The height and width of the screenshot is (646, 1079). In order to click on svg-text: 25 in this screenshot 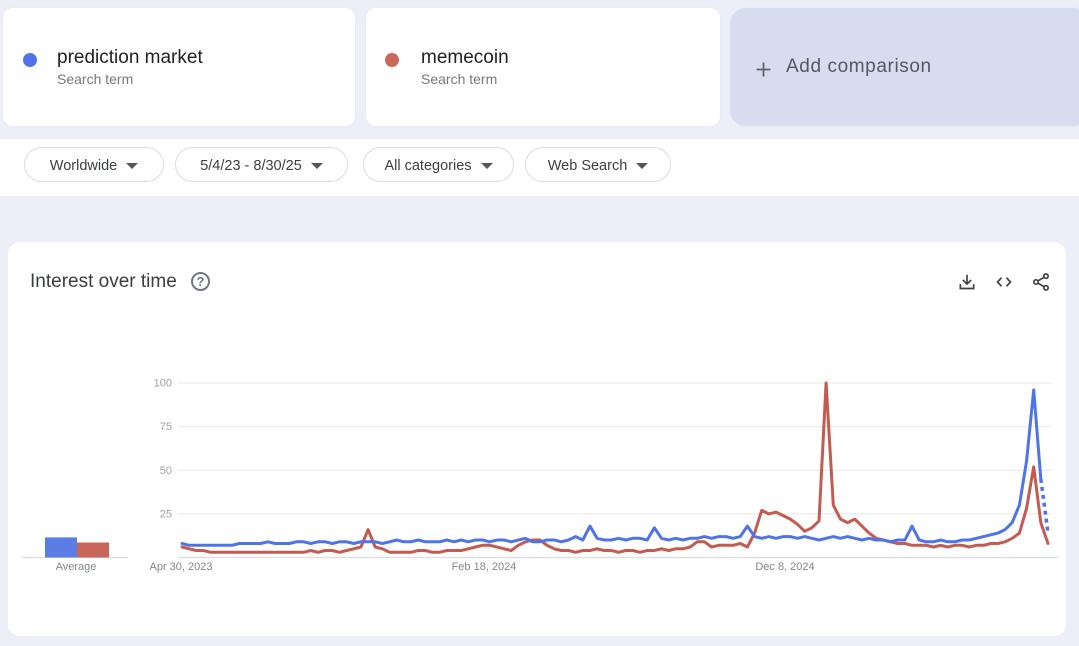, I will do `click(166, 514)`.